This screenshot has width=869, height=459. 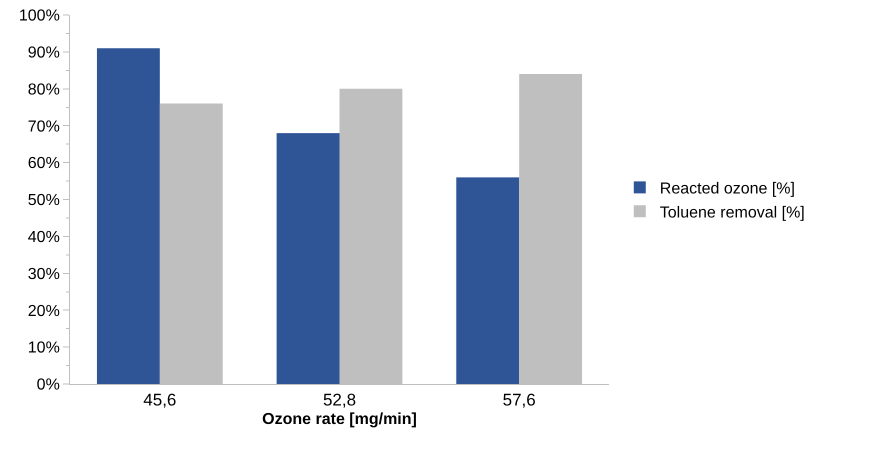 What do you see at coordinates (44, 53) in the screenshot?
I see `y-tick-label: 90%` at bounding box center [44, 53].